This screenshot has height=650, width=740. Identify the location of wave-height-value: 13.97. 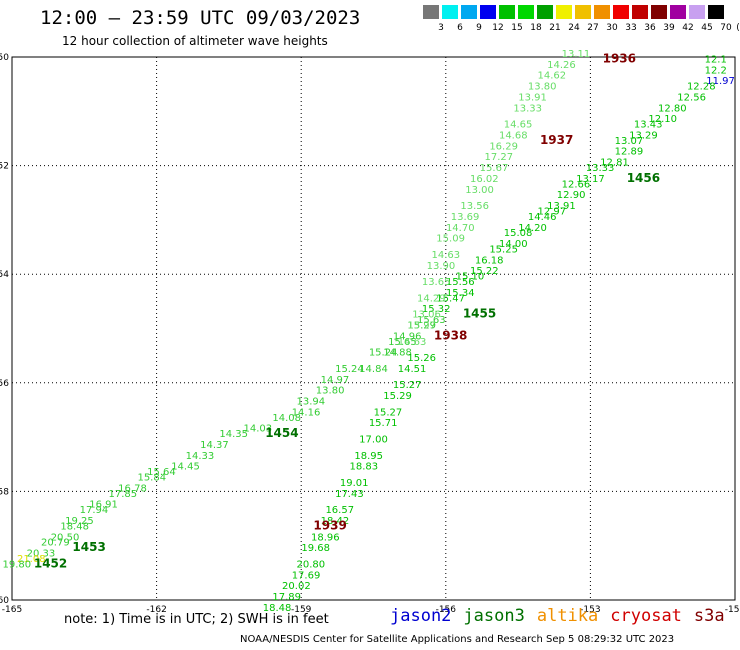
(421, 326).